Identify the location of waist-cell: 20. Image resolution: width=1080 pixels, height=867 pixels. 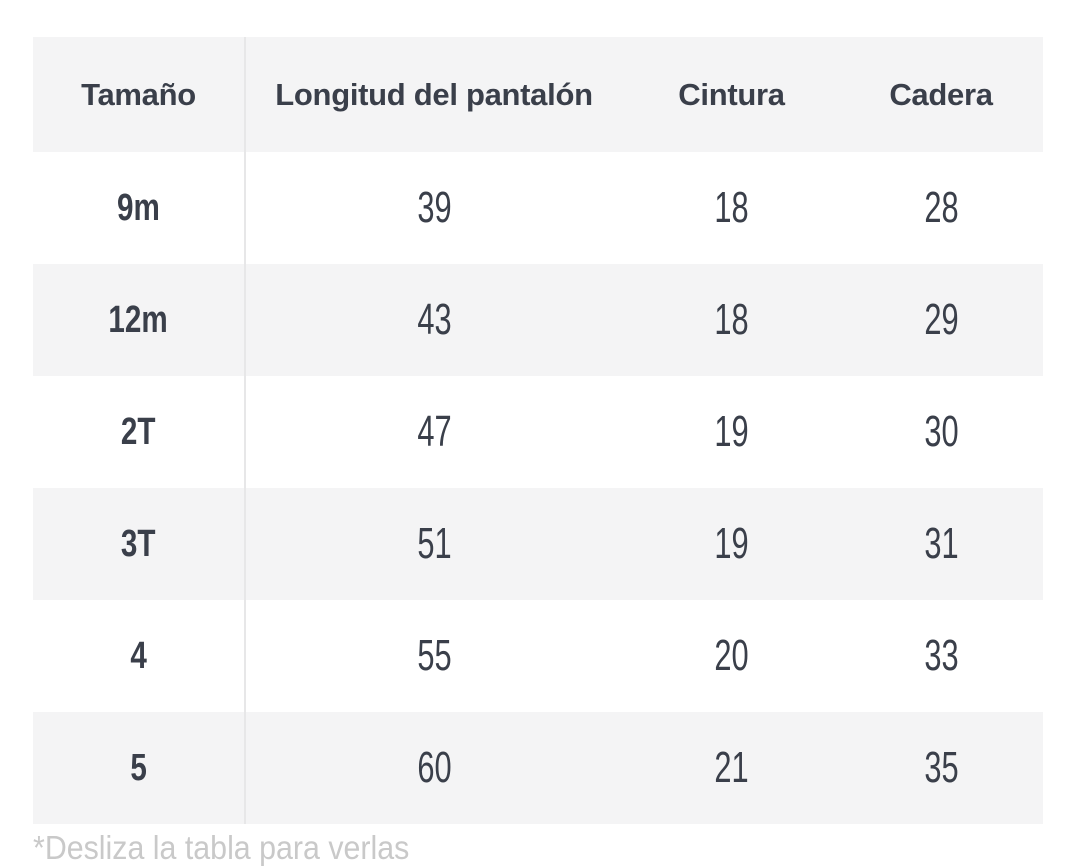
(731, 655).